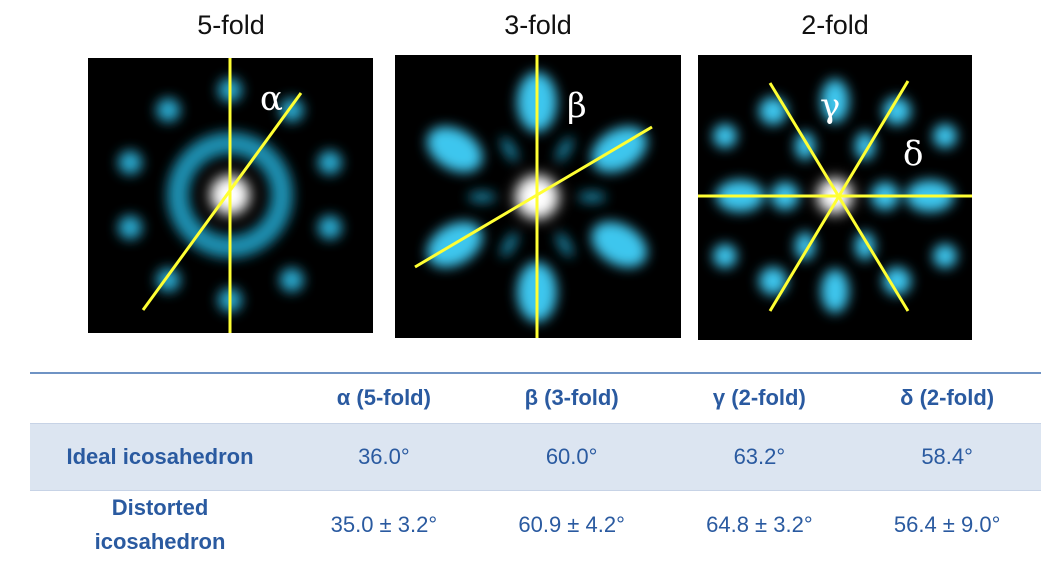  Describe the element at coordinates (538, 196) in the screenshot. I see `pattern-3fold: β` at that location.